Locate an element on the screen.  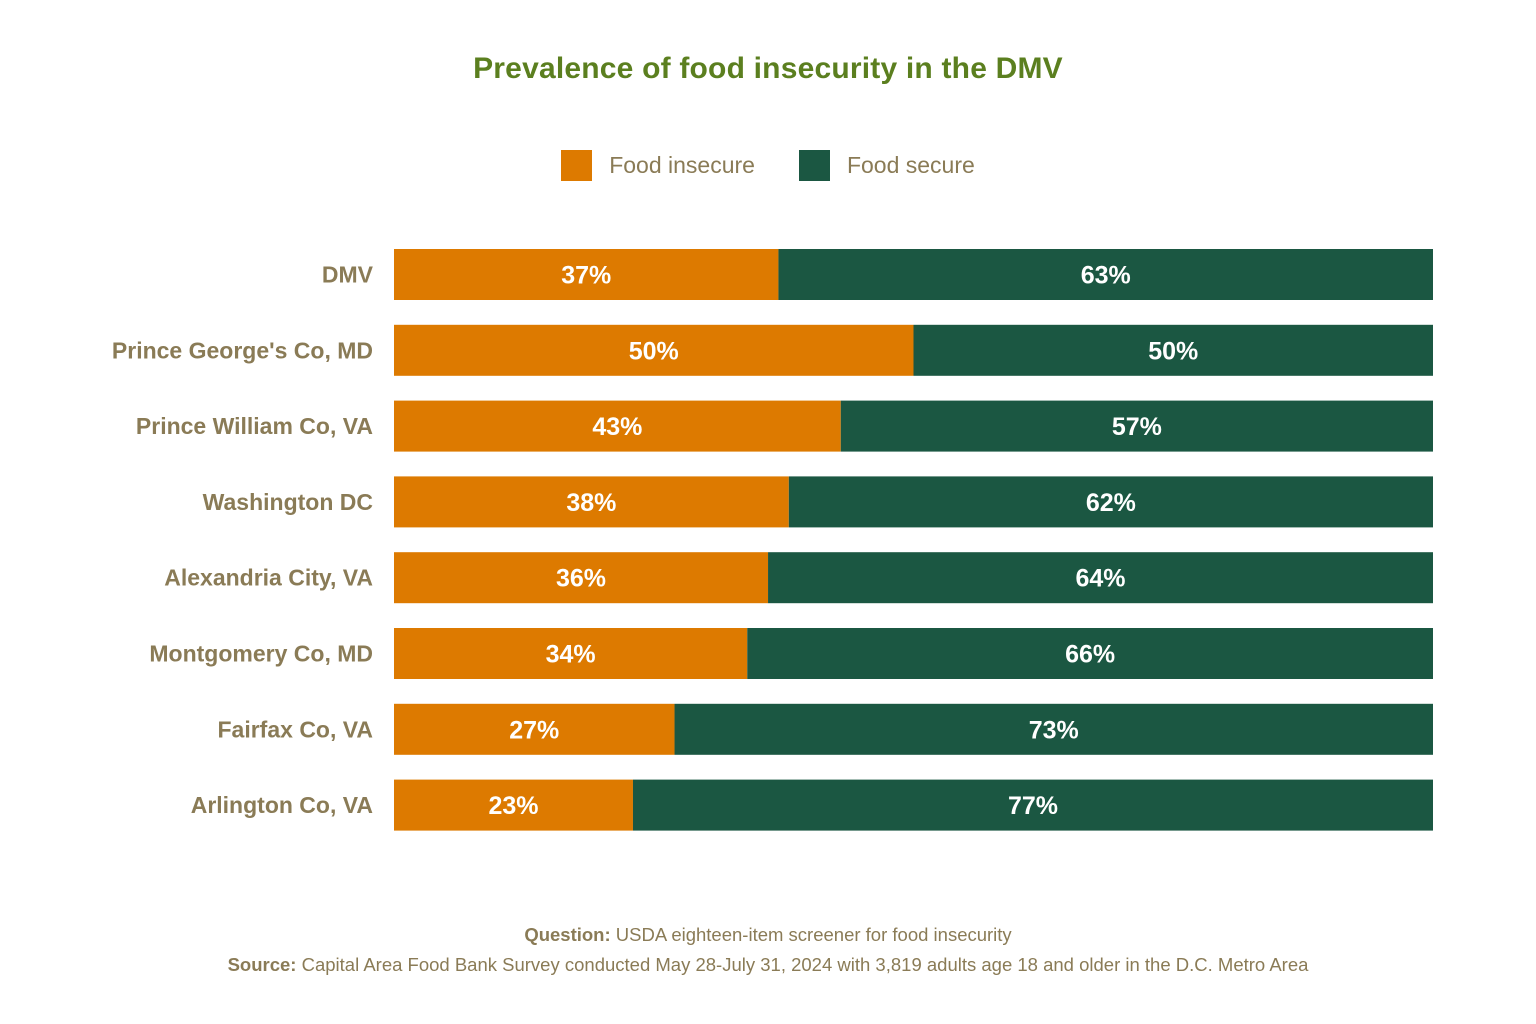
bar-food-insecure-alexandria-city-va is located at coordinates (581, 578).